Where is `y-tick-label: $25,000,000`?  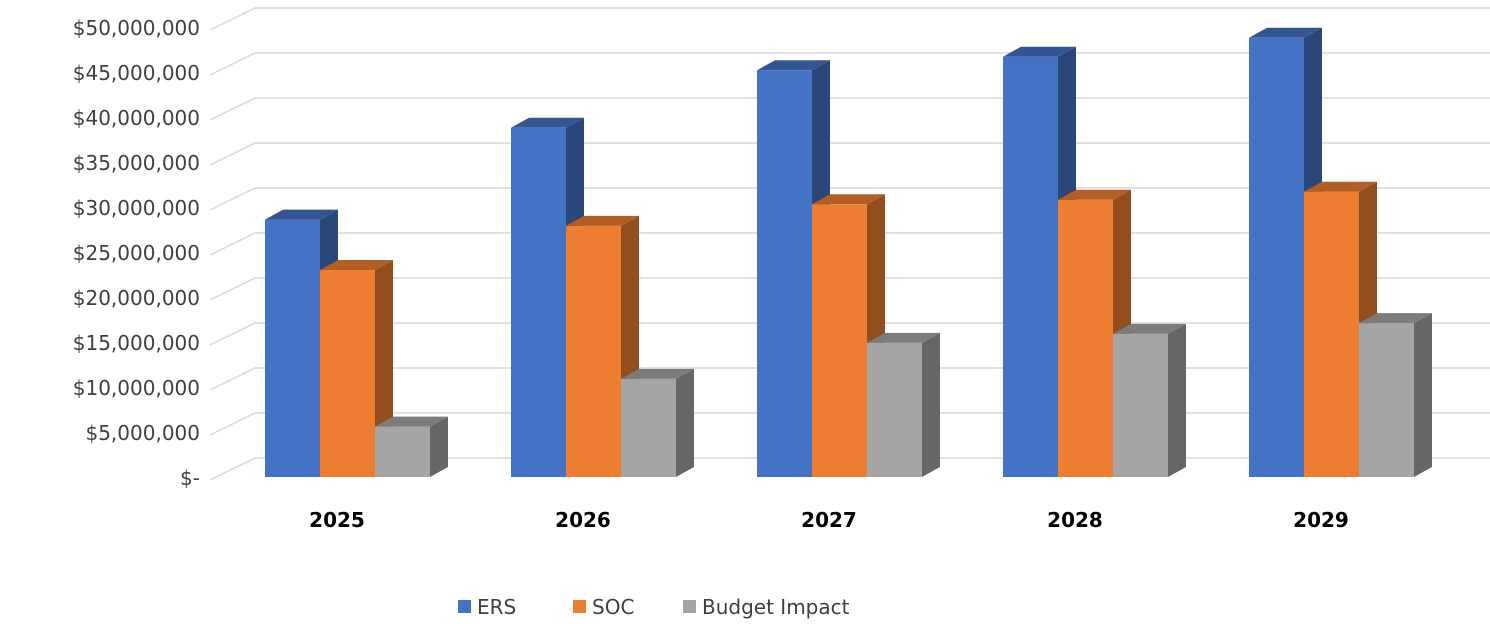
y-tick-label: $25,000,000 is located at coordinates (136, 253).